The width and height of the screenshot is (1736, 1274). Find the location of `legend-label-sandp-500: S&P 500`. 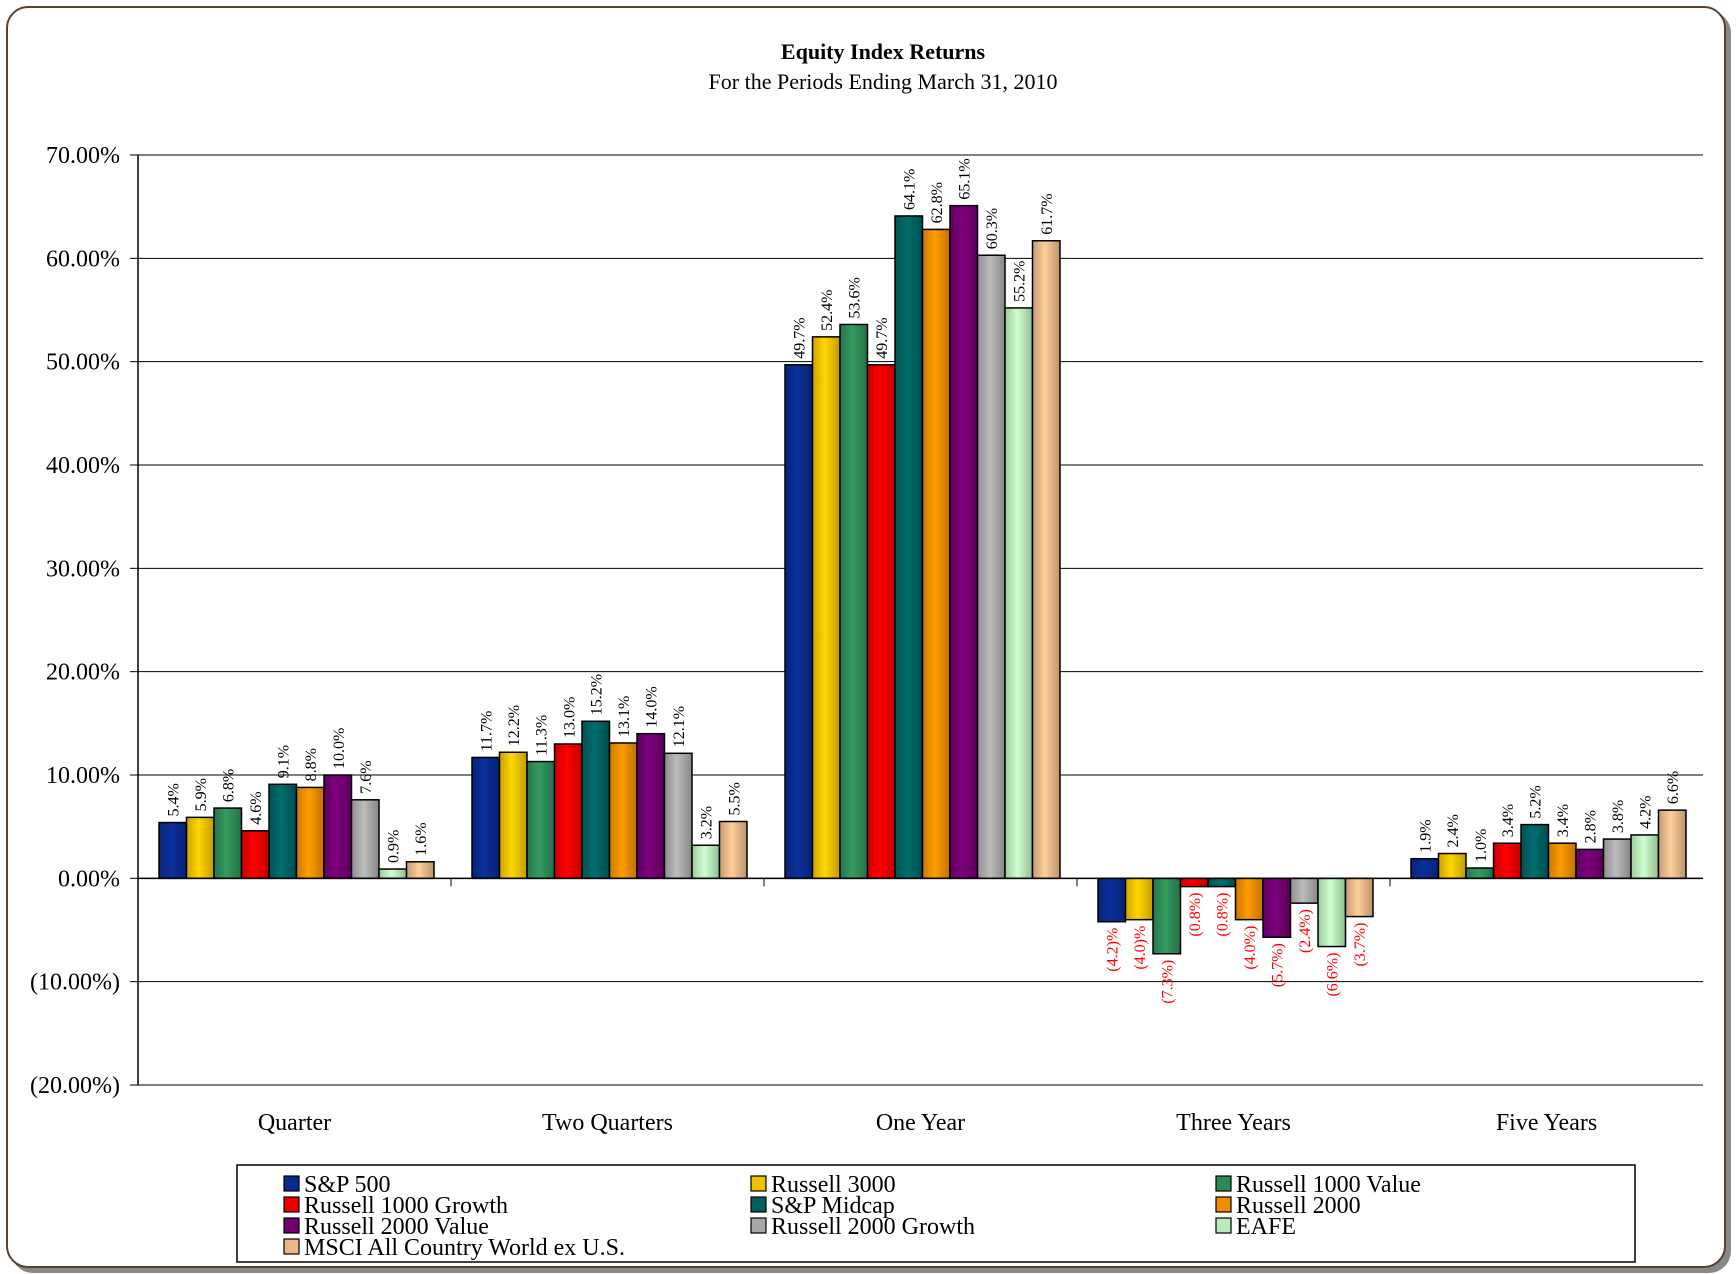

legend-label-sandp-500: S&P 500 is located at coordinates (347, 1185).